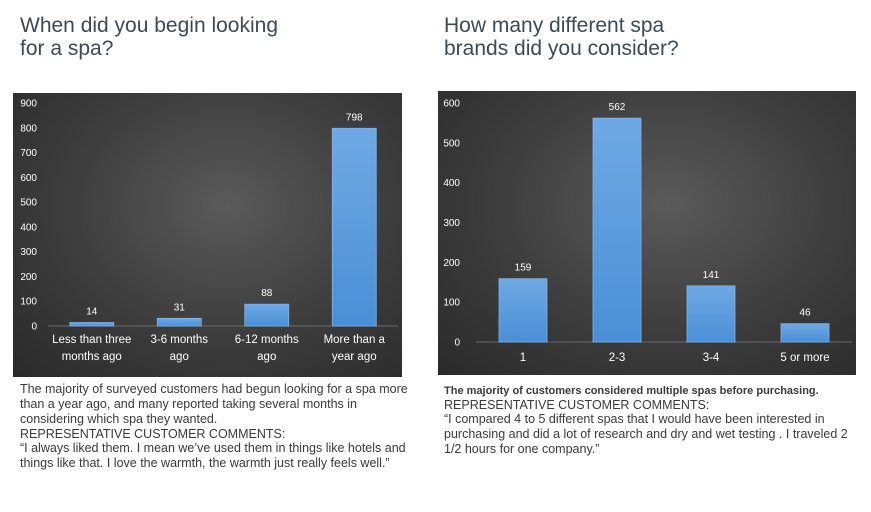 The height and width of the screenshot is (512, 871). Describe the element at coordinates (28, 104) in the screenshot. I see `y-tick-label: 900` at that location.